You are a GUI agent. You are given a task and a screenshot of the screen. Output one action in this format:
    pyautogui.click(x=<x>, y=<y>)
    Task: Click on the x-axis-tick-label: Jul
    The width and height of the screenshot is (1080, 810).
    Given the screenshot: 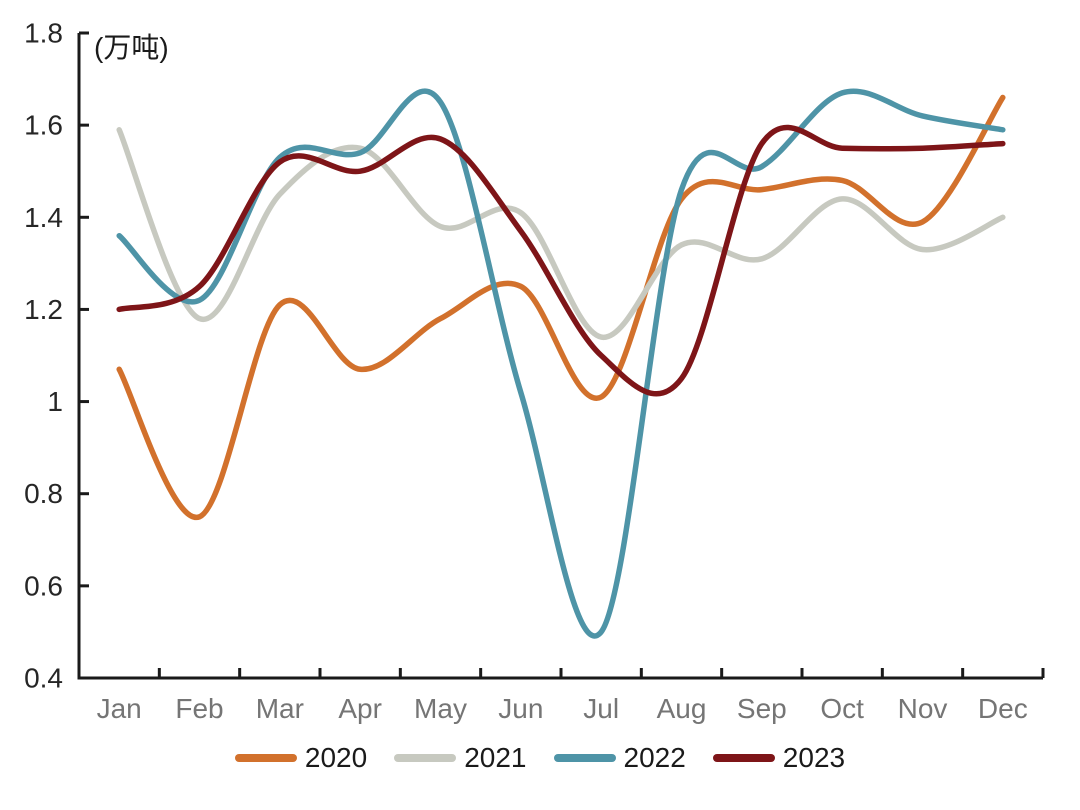 What is the action you would take?
    pyautogui.click(x=601, y=708)
    